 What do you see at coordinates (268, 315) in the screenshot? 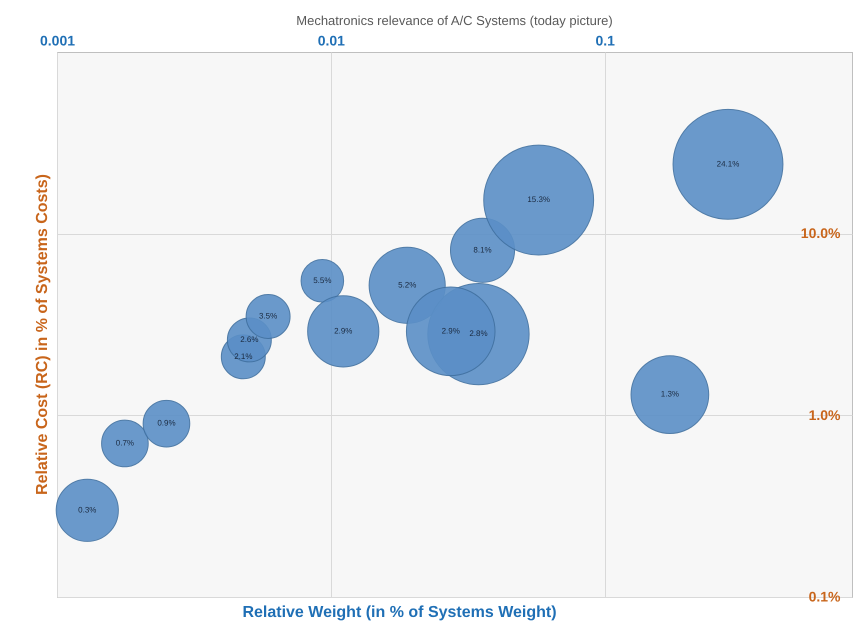
I see `data-label: 3.5%` at bounding box center [268, 315].